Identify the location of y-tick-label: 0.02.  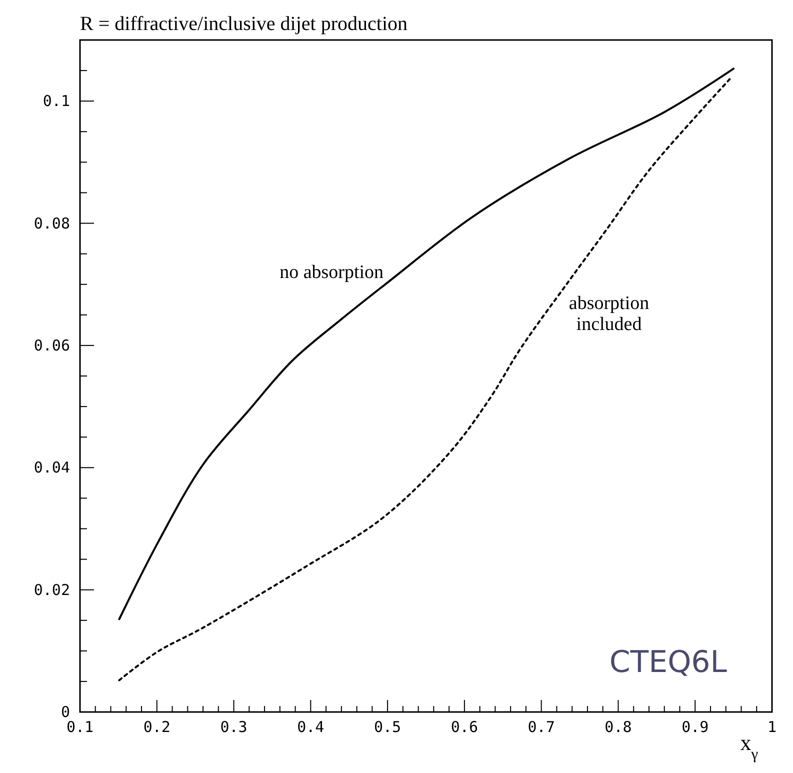
(52, 589).